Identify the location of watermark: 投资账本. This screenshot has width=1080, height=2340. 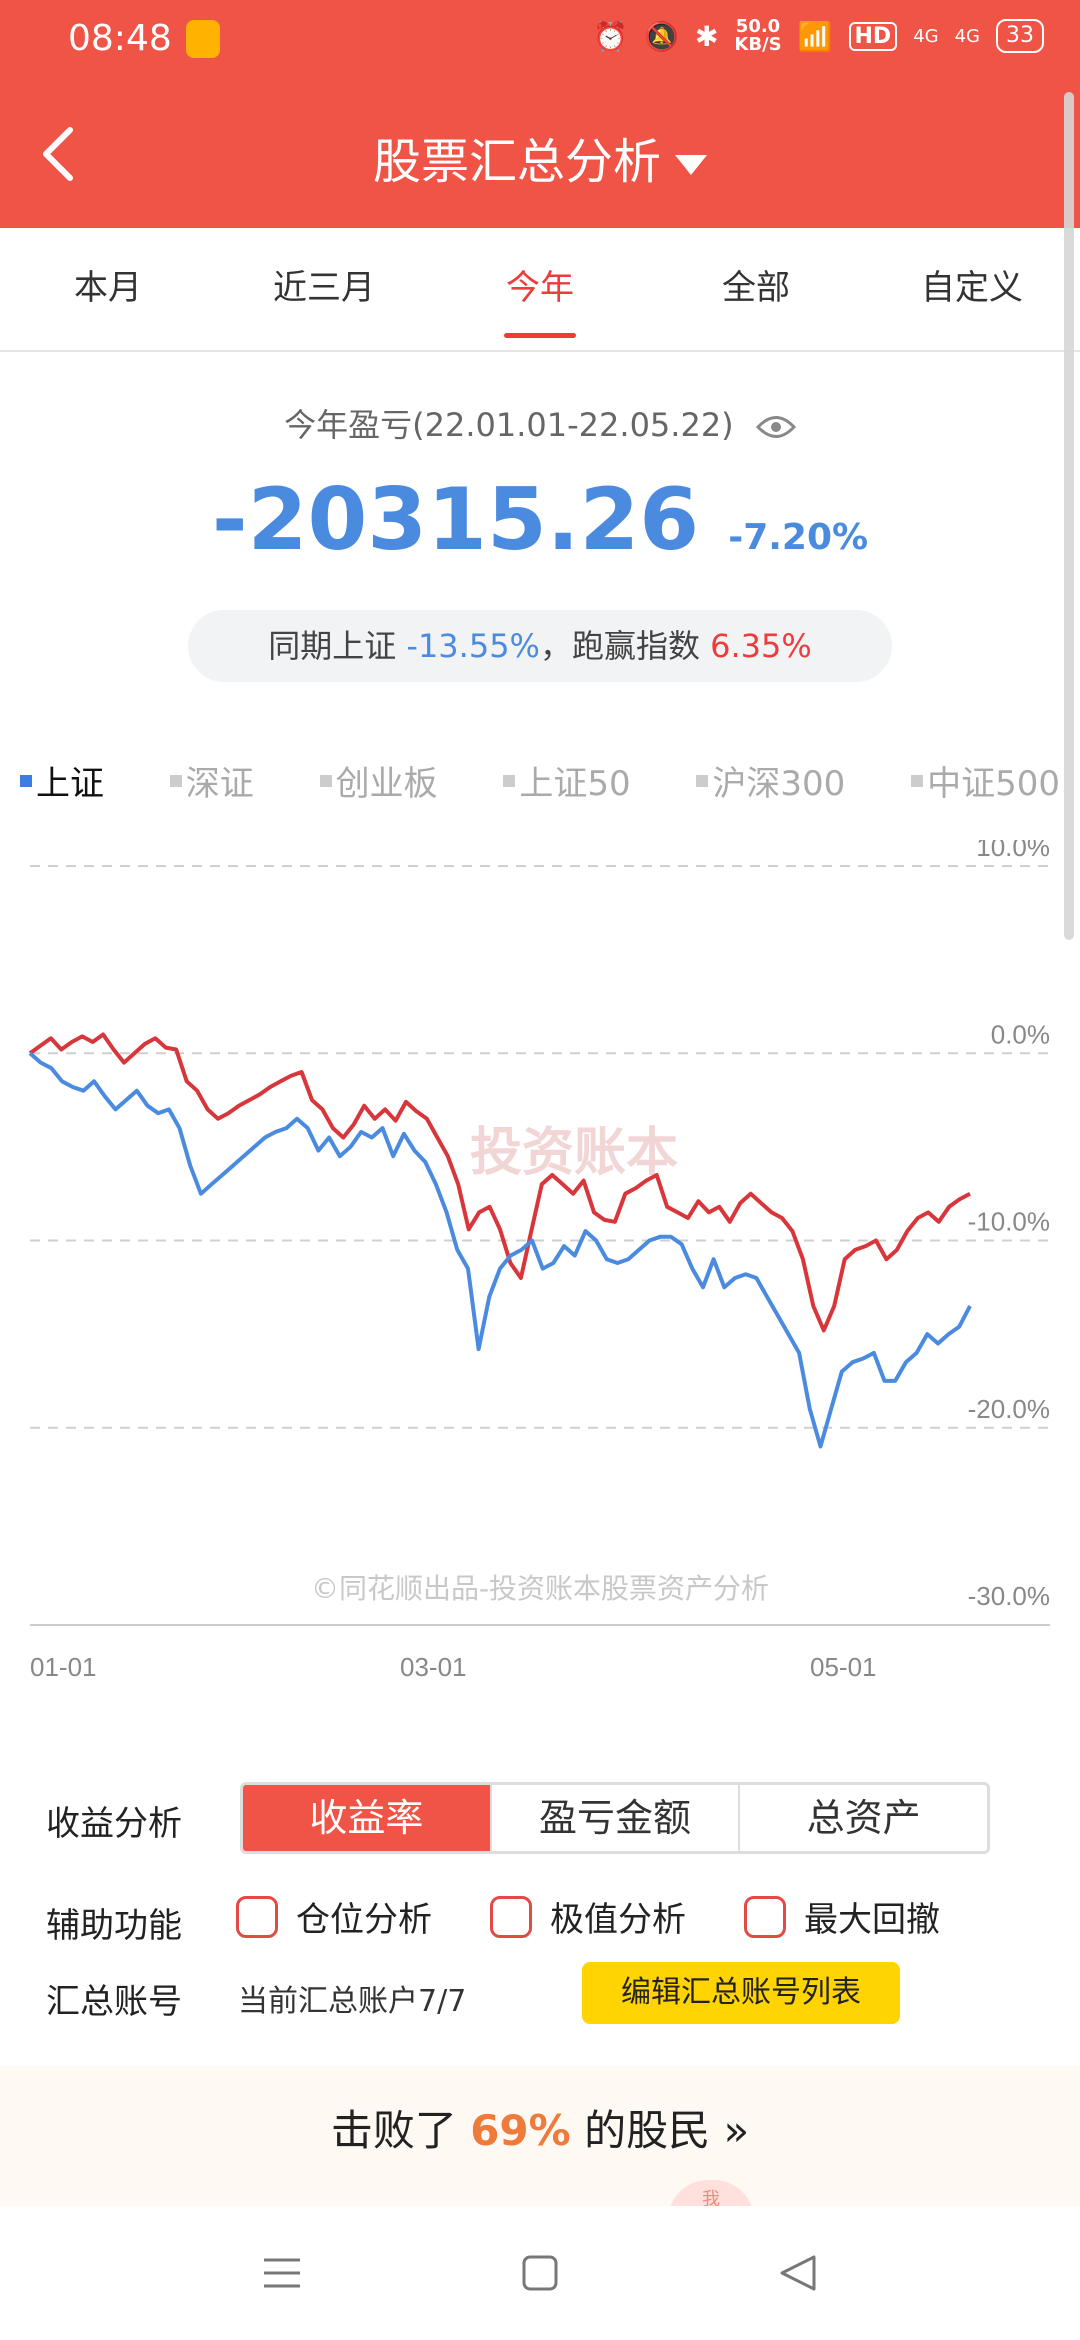
(574, 1153).